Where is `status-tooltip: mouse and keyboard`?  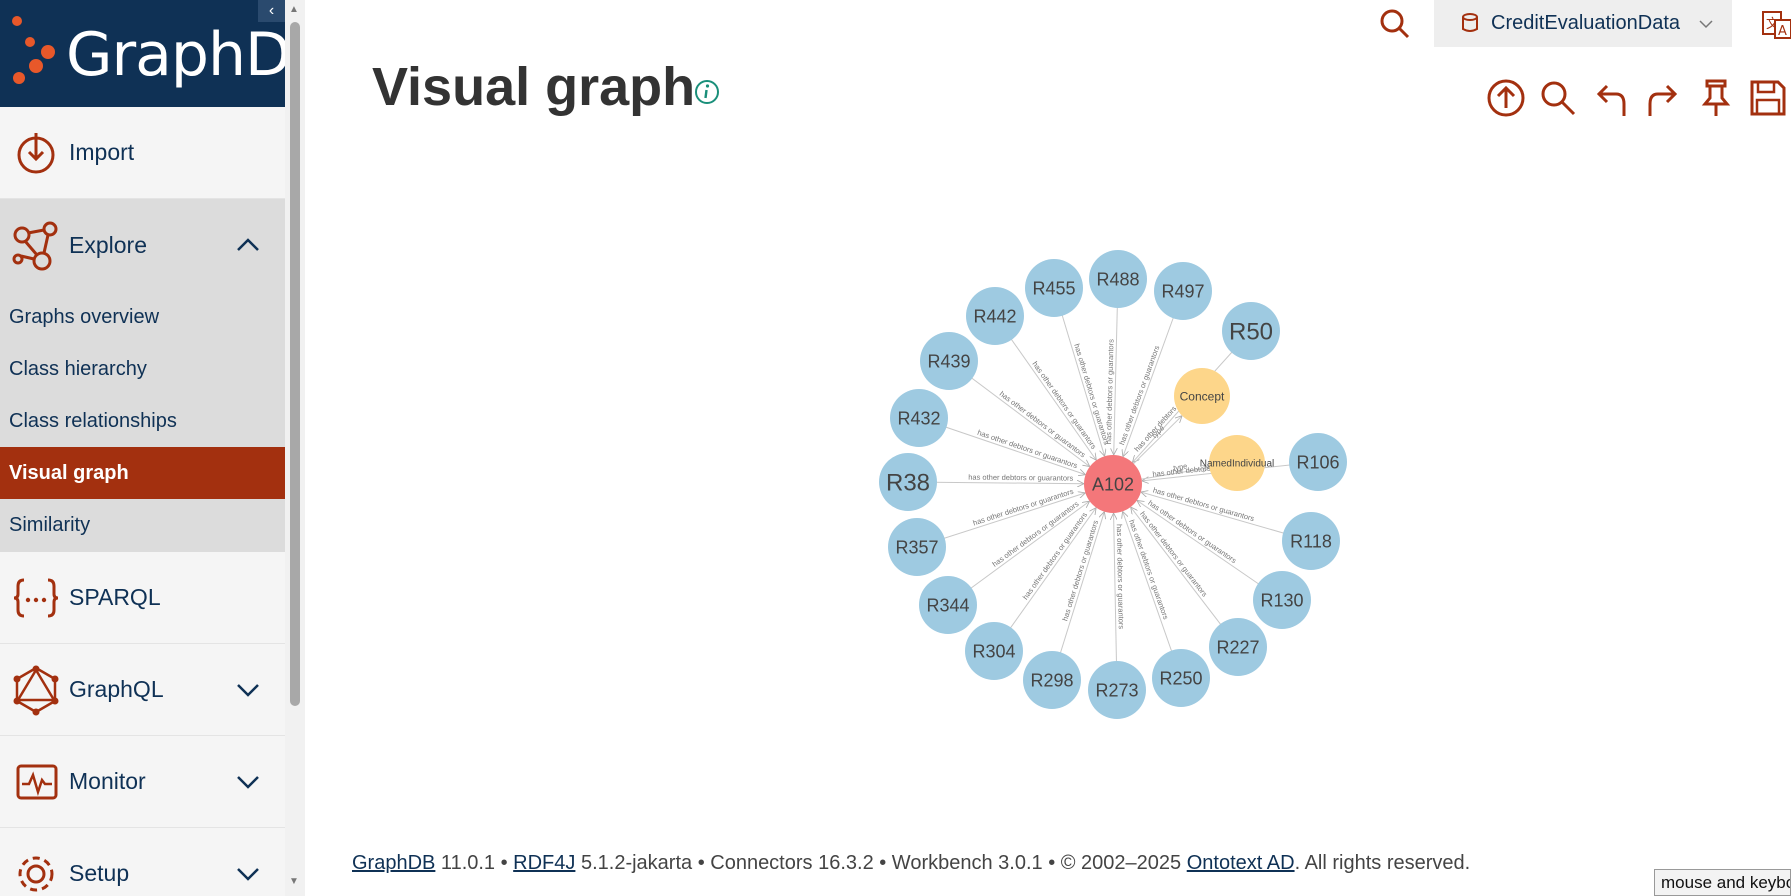
status-tooltip: mouse and keyboard is located at coordinates (1722, 882).